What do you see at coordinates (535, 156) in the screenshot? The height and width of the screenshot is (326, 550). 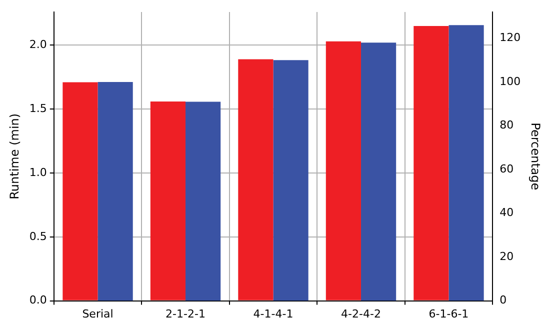 I see `y2-axis-title: Percentage` at bounding box center [535, 156].